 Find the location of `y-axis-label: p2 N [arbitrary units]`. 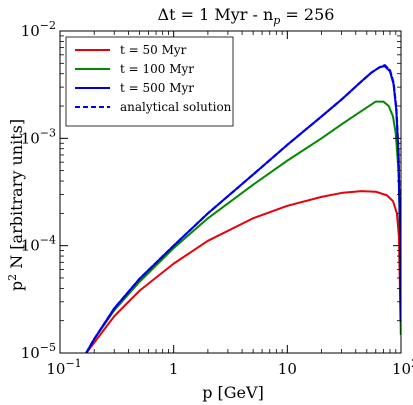

y-axis-label: p2 N [arbitrary units] is located at coordinates (16, 205).